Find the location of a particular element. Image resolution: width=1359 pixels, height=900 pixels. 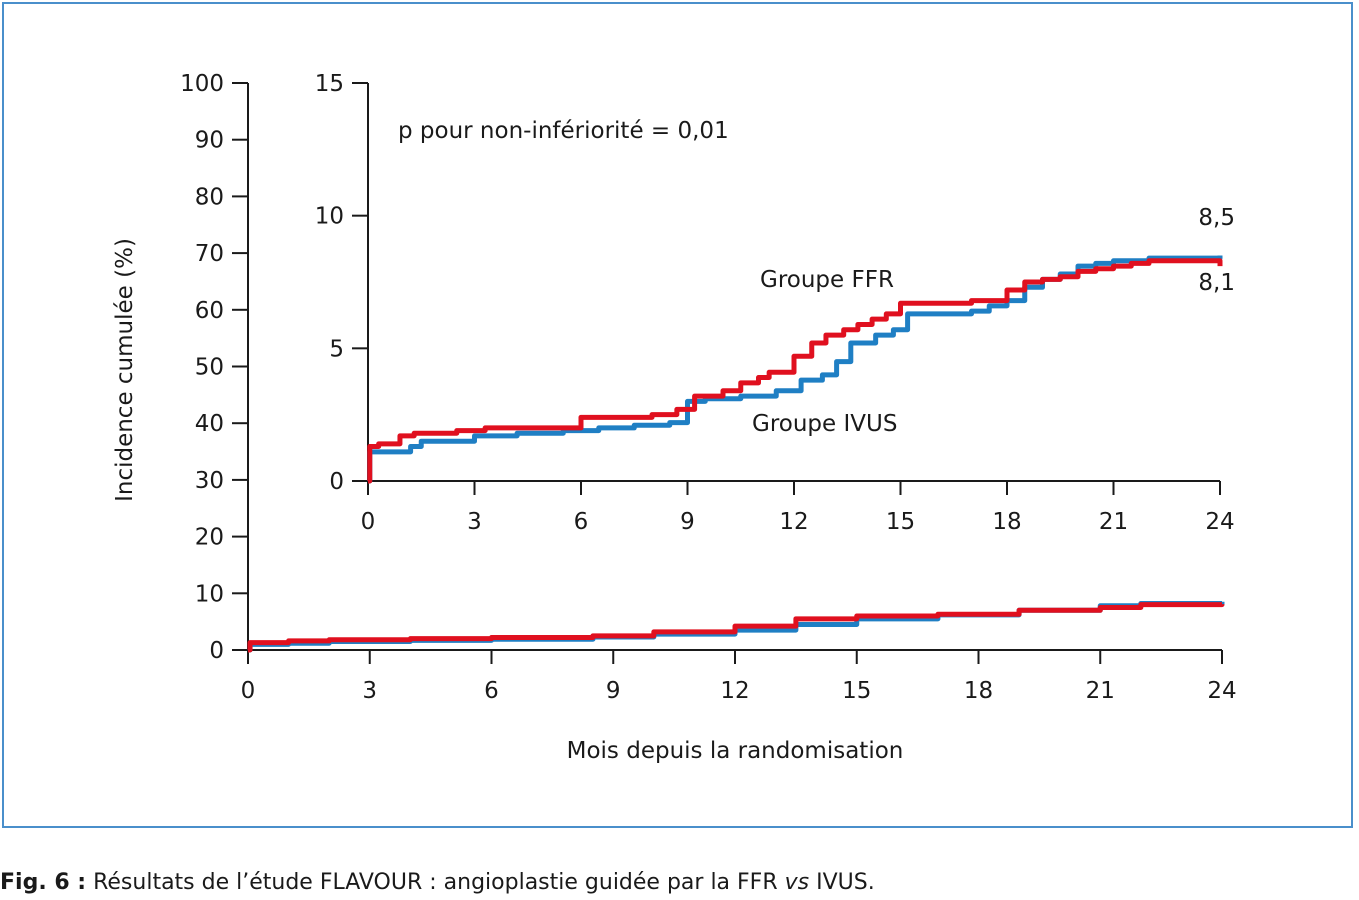

inset-x-tick-label: 24 is located at coordinates (1219, 522).